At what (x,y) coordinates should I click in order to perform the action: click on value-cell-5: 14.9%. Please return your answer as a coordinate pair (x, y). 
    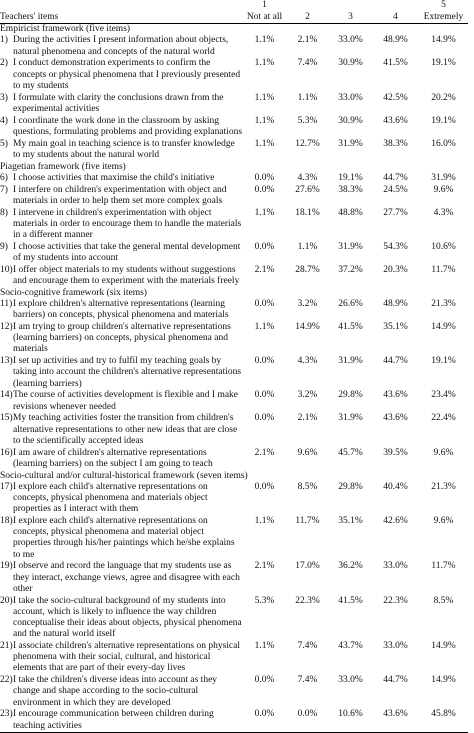
    Looking at the image, I should click on (443, 680).